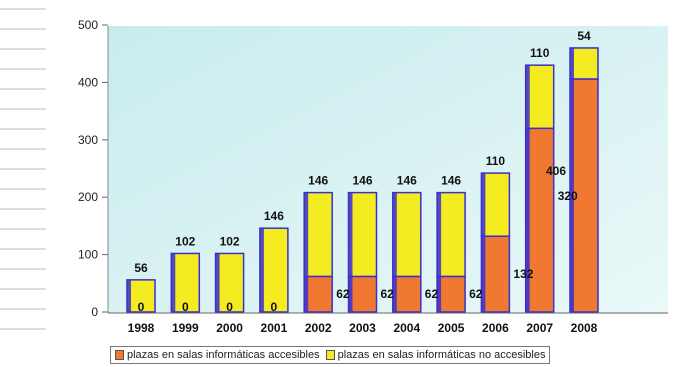  Describe the element at coordinates (88, 255) in the screenshot. I see `y-tick-label: 100` at that location.